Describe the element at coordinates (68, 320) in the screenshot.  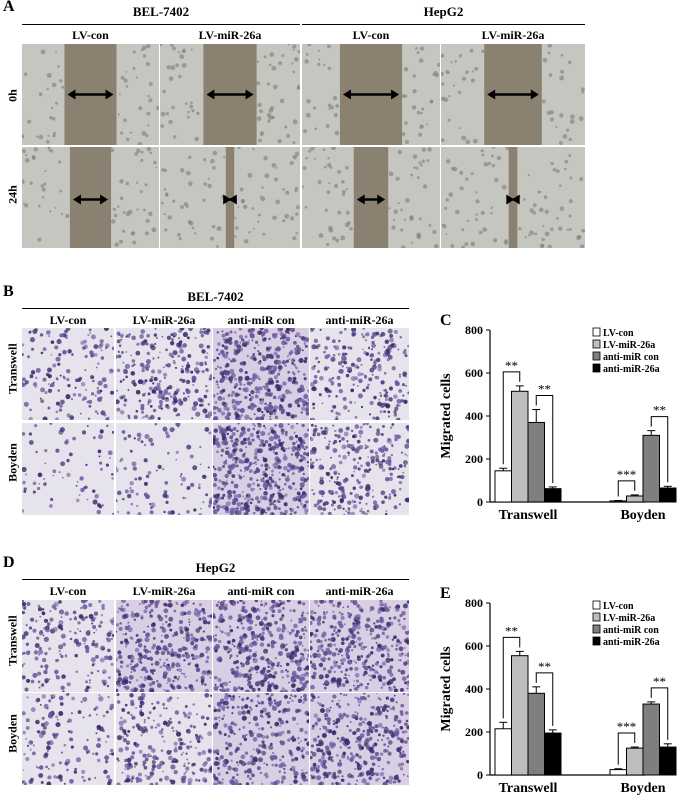
I see `panel-b-col-1: LV-con` at that location.